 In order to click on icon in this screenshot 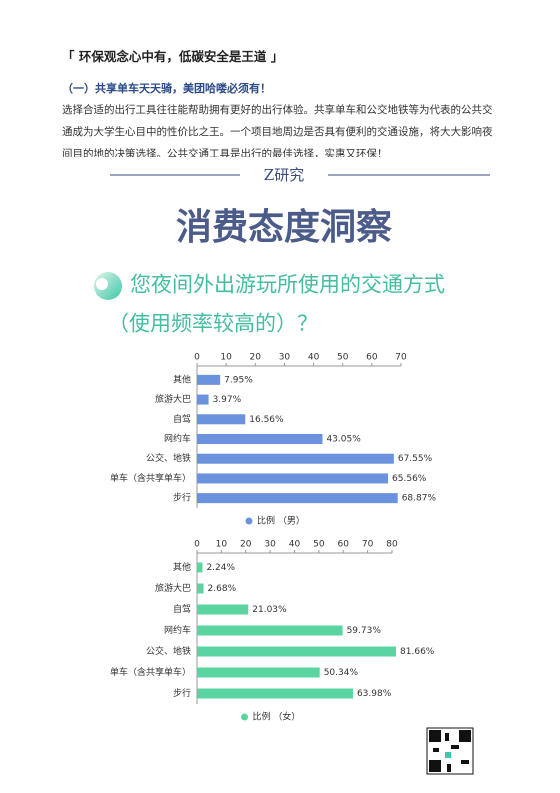, I will do `click(102, 284)`.